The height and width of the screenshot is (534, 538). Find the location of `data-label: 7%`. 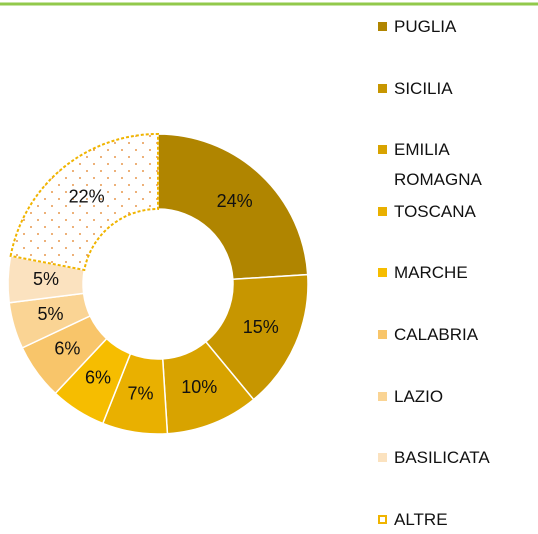

data-label: 7% is located at coordinates (140, 393).